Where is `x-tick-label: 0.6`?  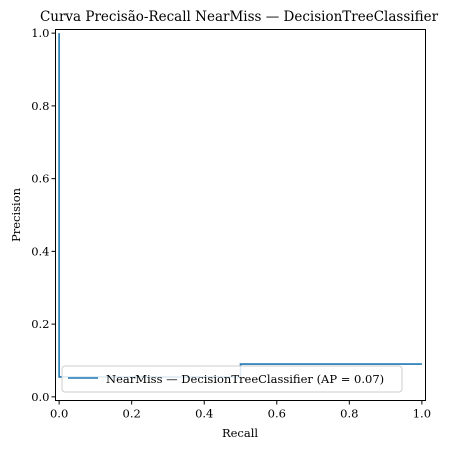 x-tick-label: 0.6 is located at coordinates (277, 414).